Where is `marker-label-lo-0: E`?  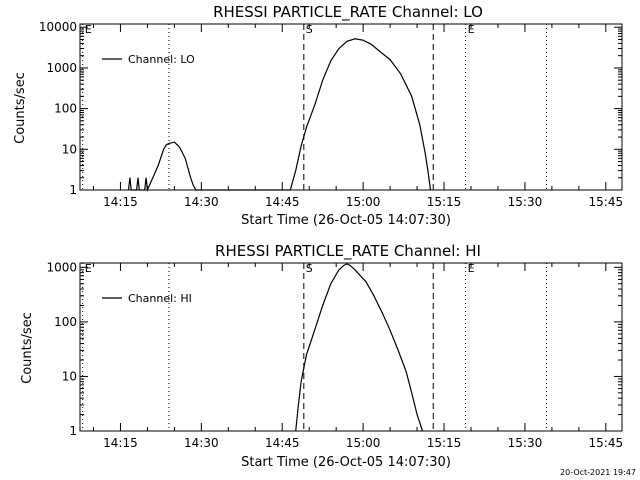
marker-label-lo-0: E is located at coordinates (88, 29).